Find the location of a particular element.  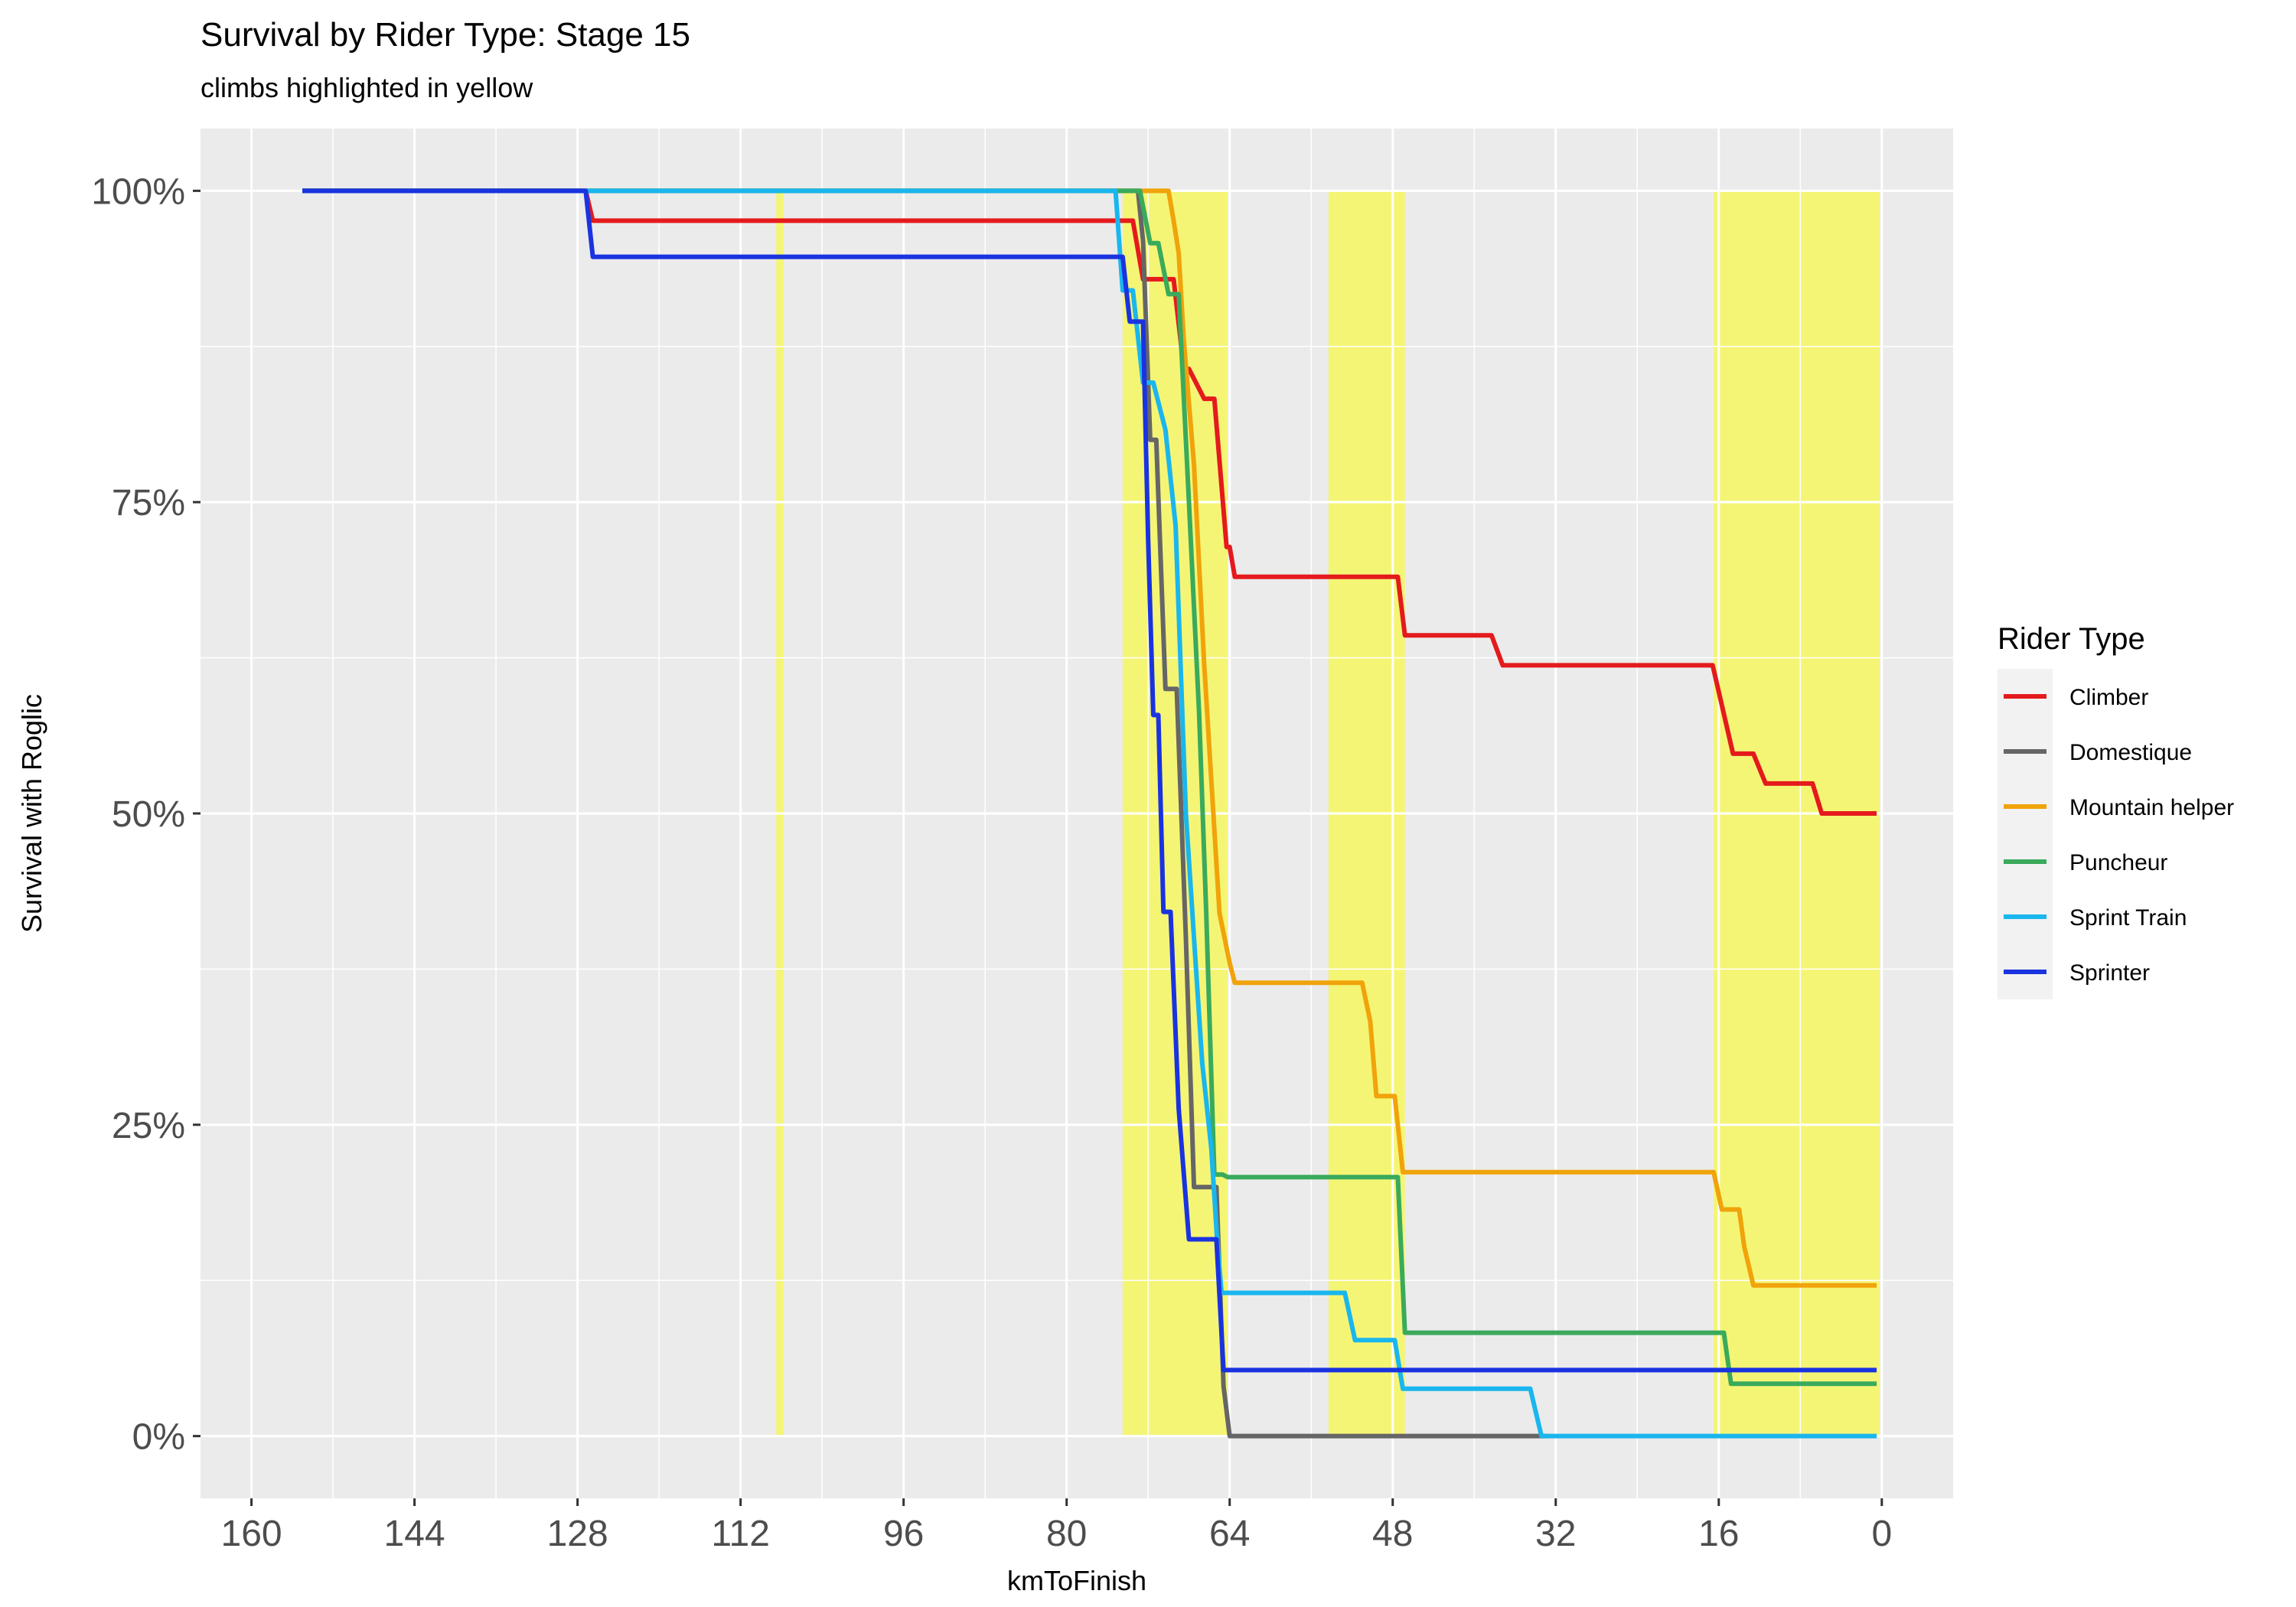

y-tick-label: 0% is located at coordinates (158, 1437).